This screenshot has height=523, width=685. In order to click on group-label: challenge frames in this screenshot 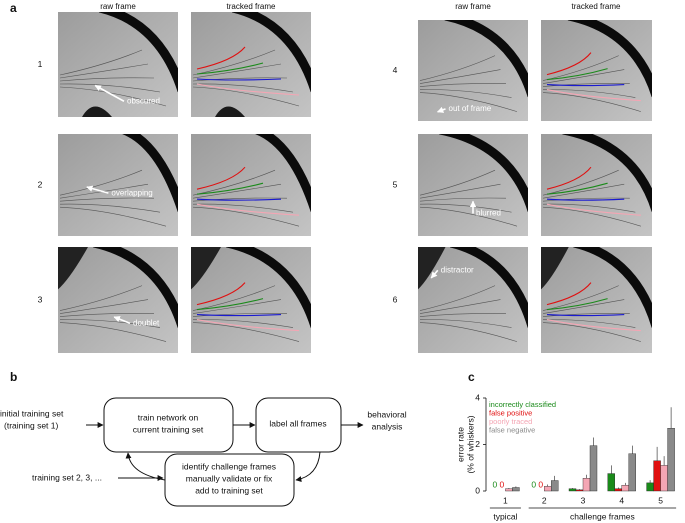, I will do `click(602, 516)`.